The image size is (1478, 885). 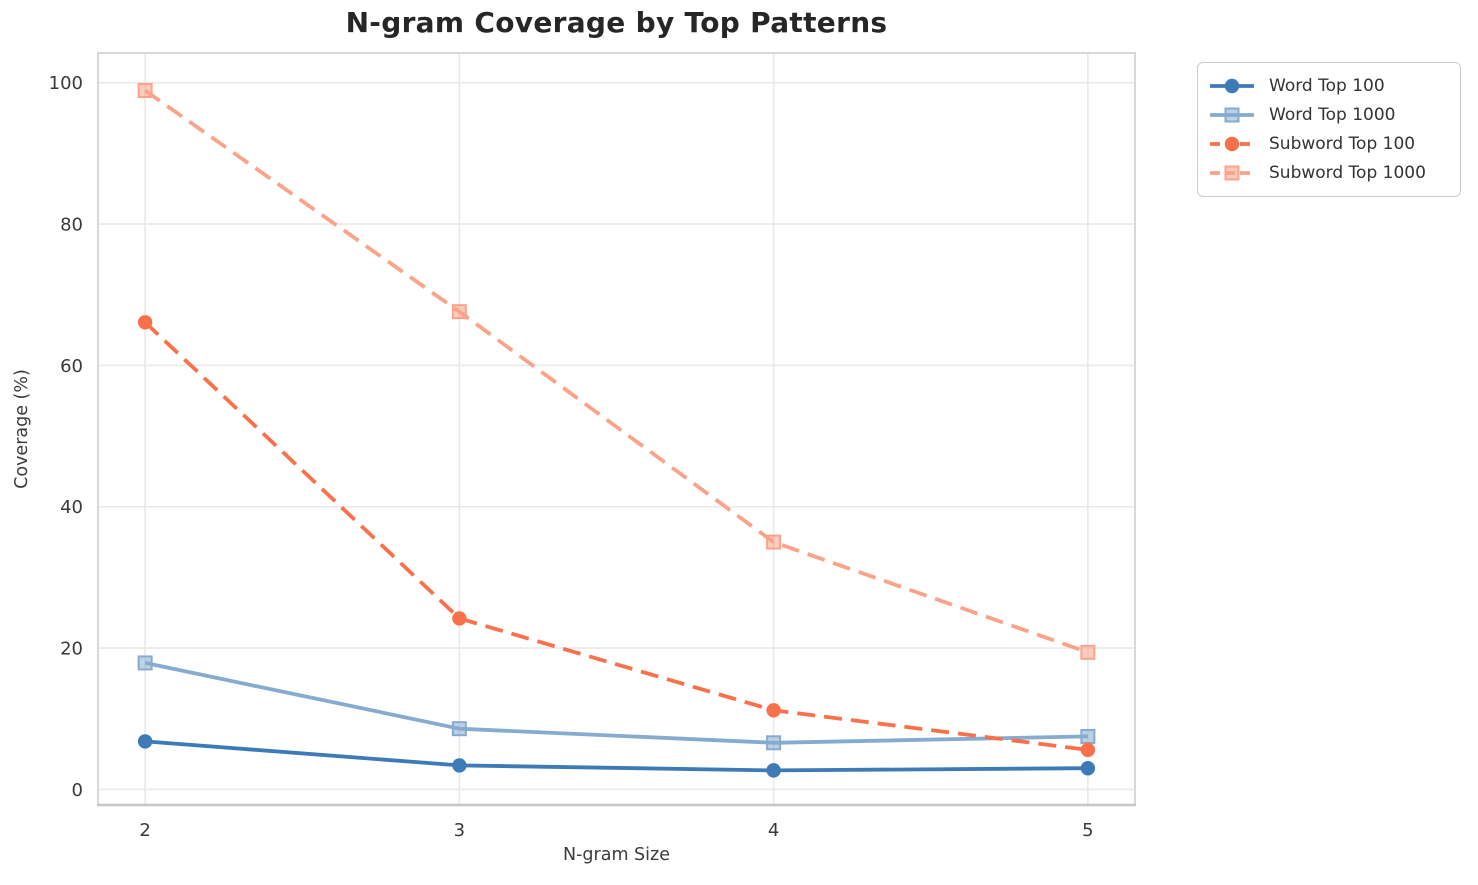 I want to click on legend-item: Word Top 100, so click(x=1328, y=86).